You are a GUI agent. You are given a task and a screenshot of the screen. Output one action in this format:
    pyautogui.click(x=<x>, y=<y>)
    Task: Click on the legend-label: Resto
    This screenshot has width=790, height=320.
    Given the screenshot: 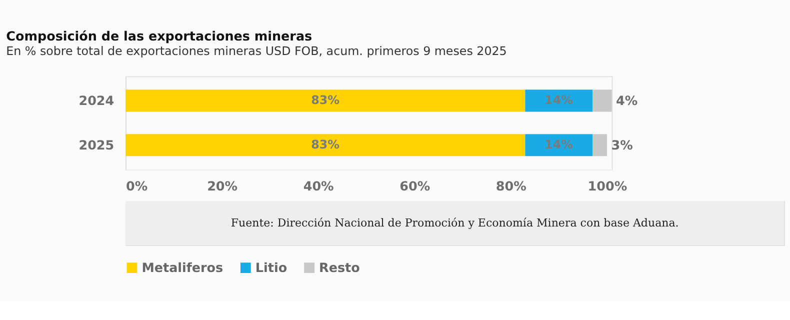 What is the action you would take?
    pyautogui.click(x=339, y=268)
    